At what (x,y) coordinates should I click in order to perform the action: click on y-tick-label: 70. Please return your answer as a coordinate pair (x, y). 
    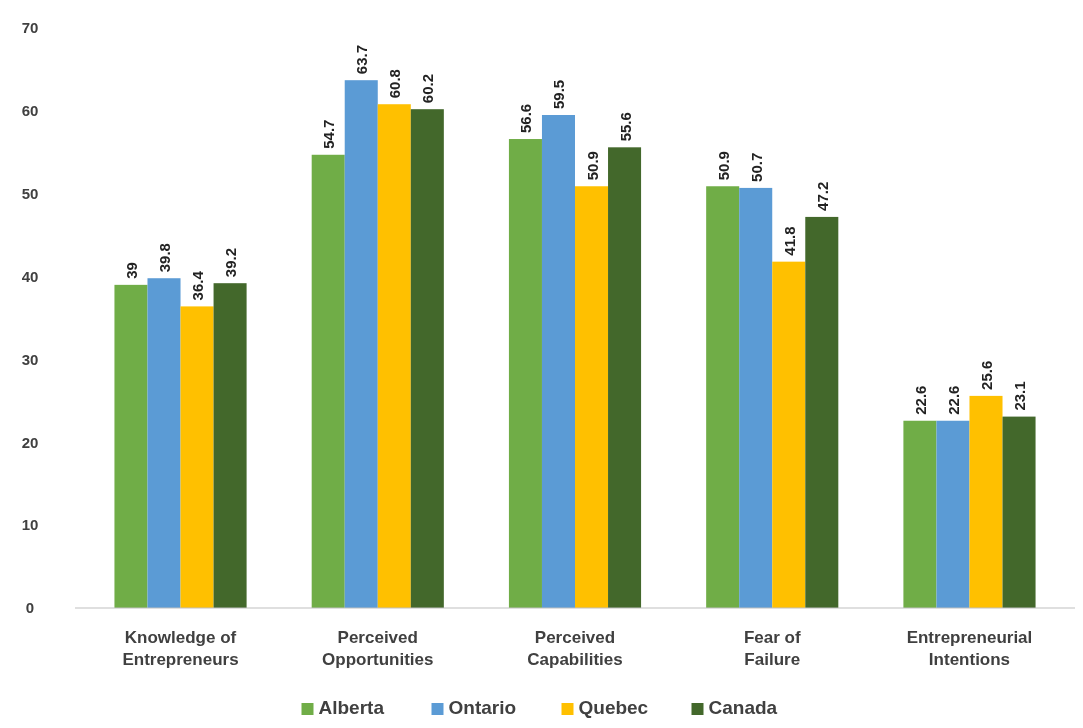
    Looking at the image, I should click on (30, 28).